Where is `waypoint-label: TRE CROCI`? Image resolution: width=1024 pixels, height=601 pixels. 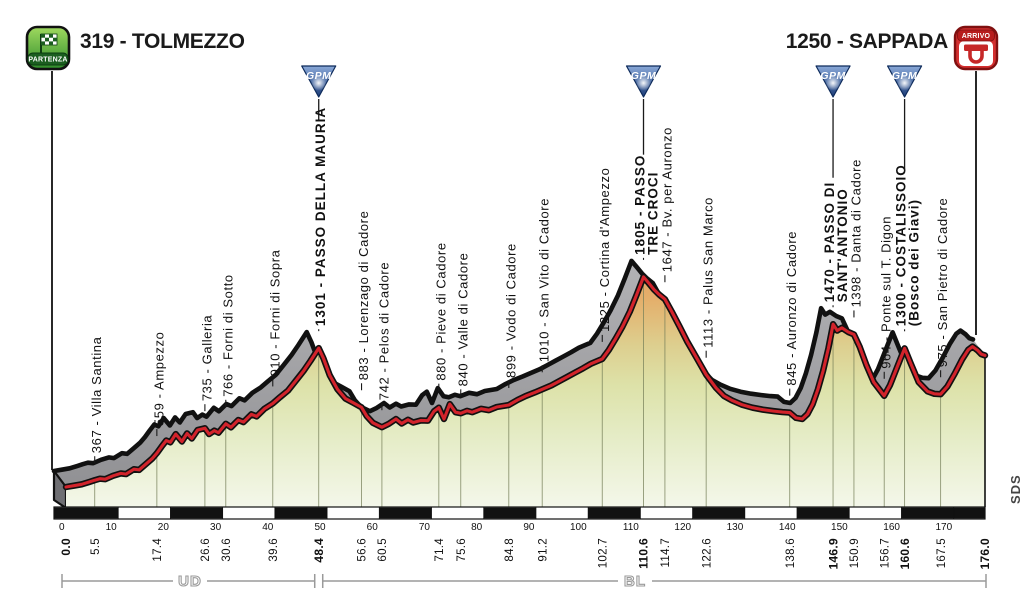
waypoint-label: TRE CROCI is located at coordinates (653, 213).